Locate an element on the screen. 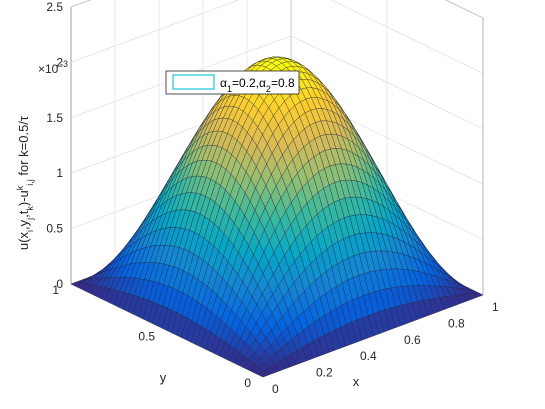 This screenshot has height=409, width=545. z-axis-label: u(xi,yj,tk)-uki,j for k=0.5/τ is located at coordinates (25, 182).